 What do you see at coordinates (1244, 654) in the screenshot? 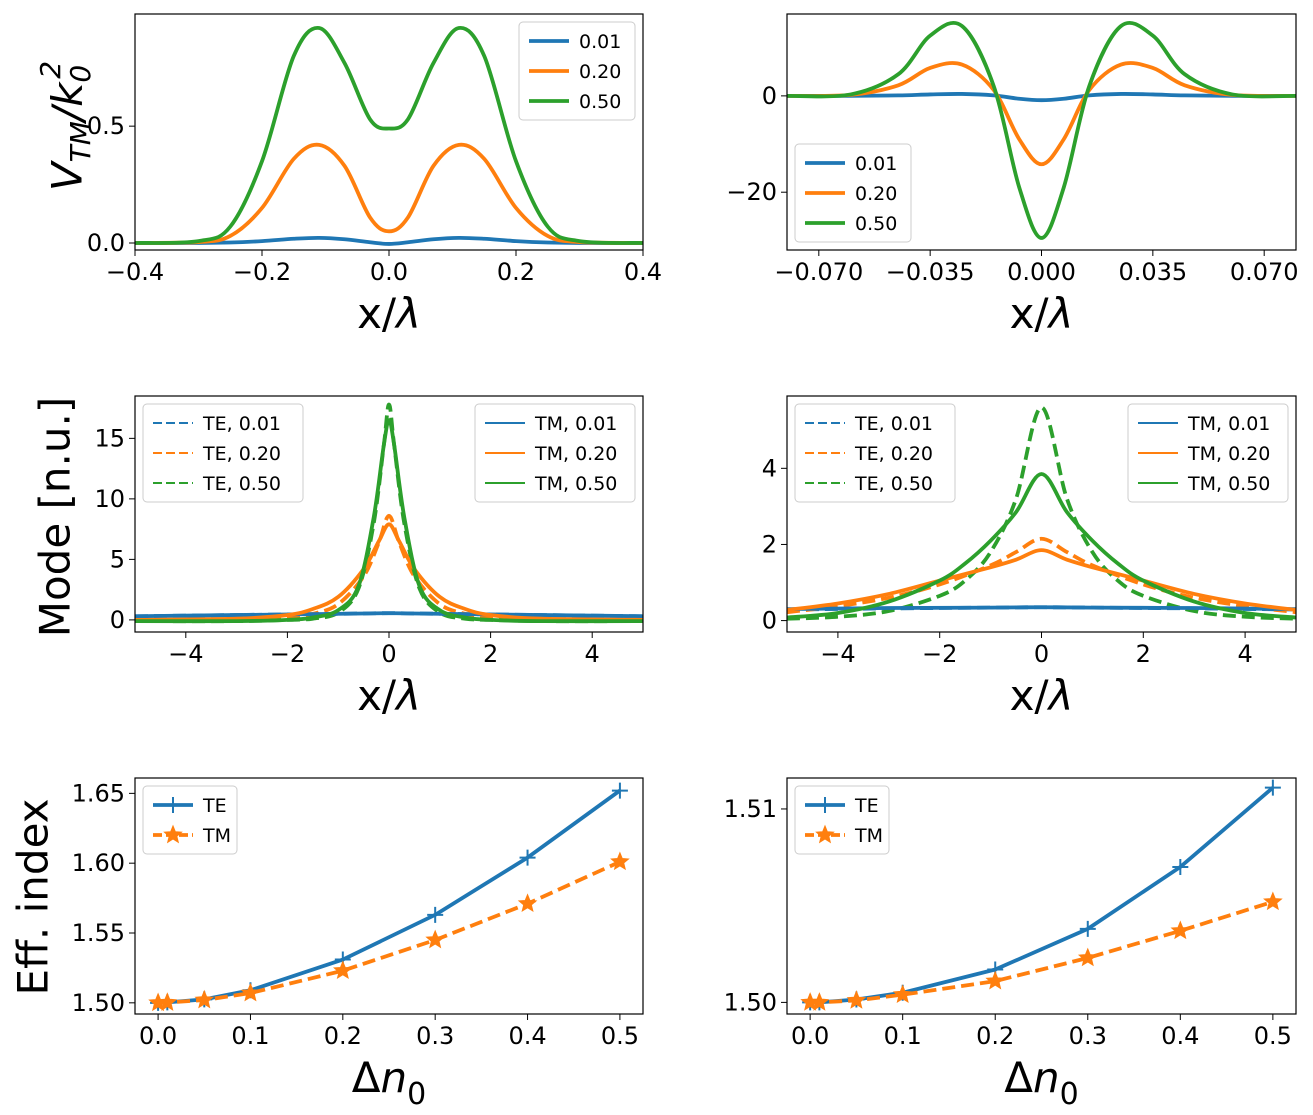
I see `p11-xtick-label-4: 4` at bounding box center [1244, 654].